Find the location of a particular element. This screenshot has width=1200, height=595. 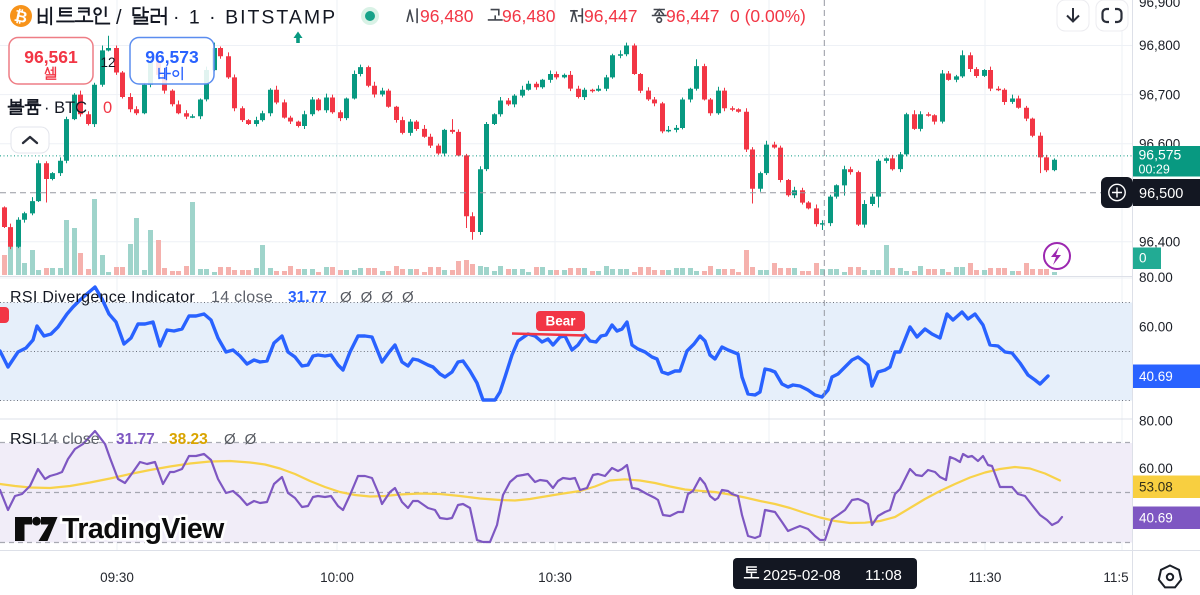

svg-text: · 1 · BITSTAMP is located at coordinates (255, 18).